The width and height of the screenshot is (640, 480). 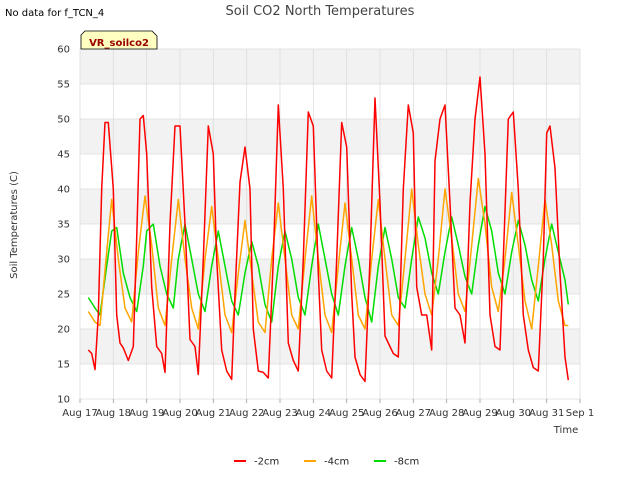 What do you see at coordinates (479, 413) in the screenshot?
I see `x-tick-label: Aug 29` at bounding box center [479, 413].